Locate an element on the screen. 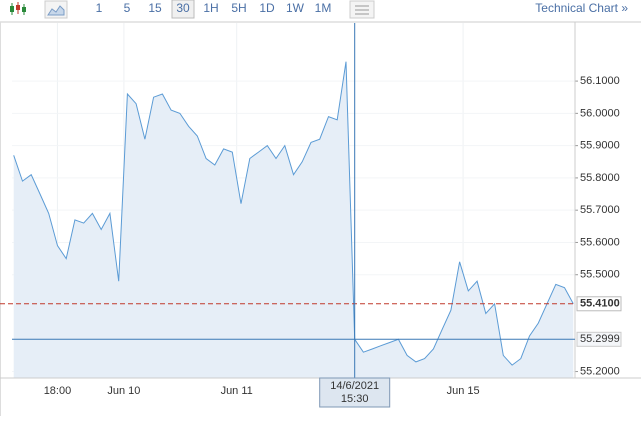  y-tick-label: 55.6000 is located at coordinates (600, 242).